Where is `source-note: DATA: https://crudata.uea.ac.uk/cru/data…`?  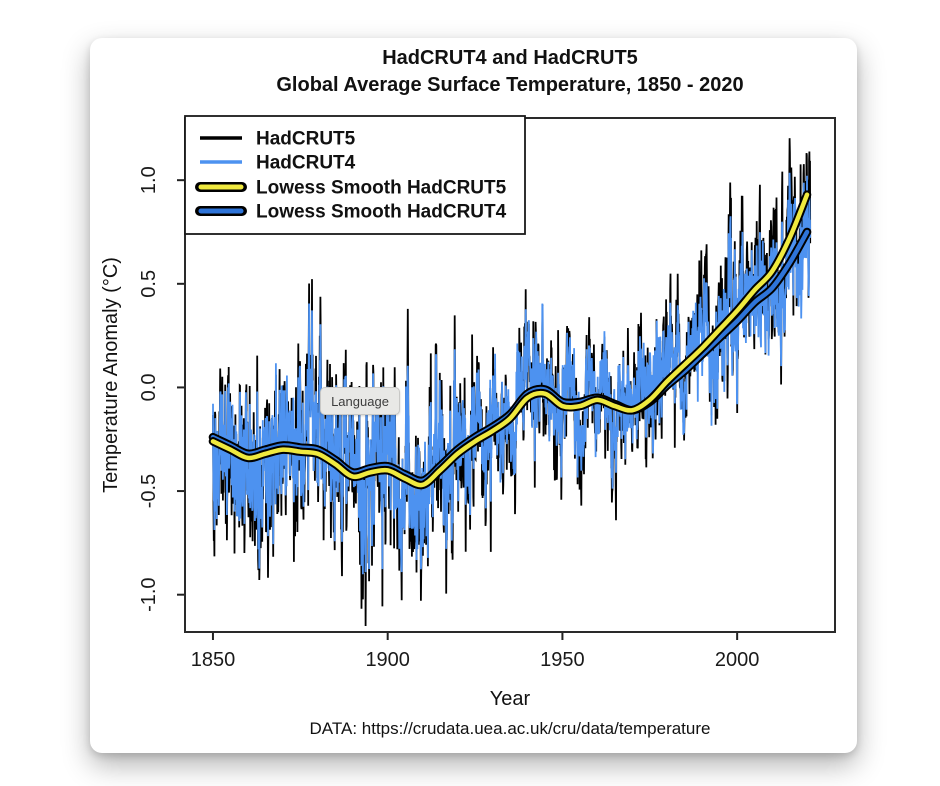 source-note: DATA: https://crudata.uea.ac.uk/cru/data… is located at coordinates (510, 728).